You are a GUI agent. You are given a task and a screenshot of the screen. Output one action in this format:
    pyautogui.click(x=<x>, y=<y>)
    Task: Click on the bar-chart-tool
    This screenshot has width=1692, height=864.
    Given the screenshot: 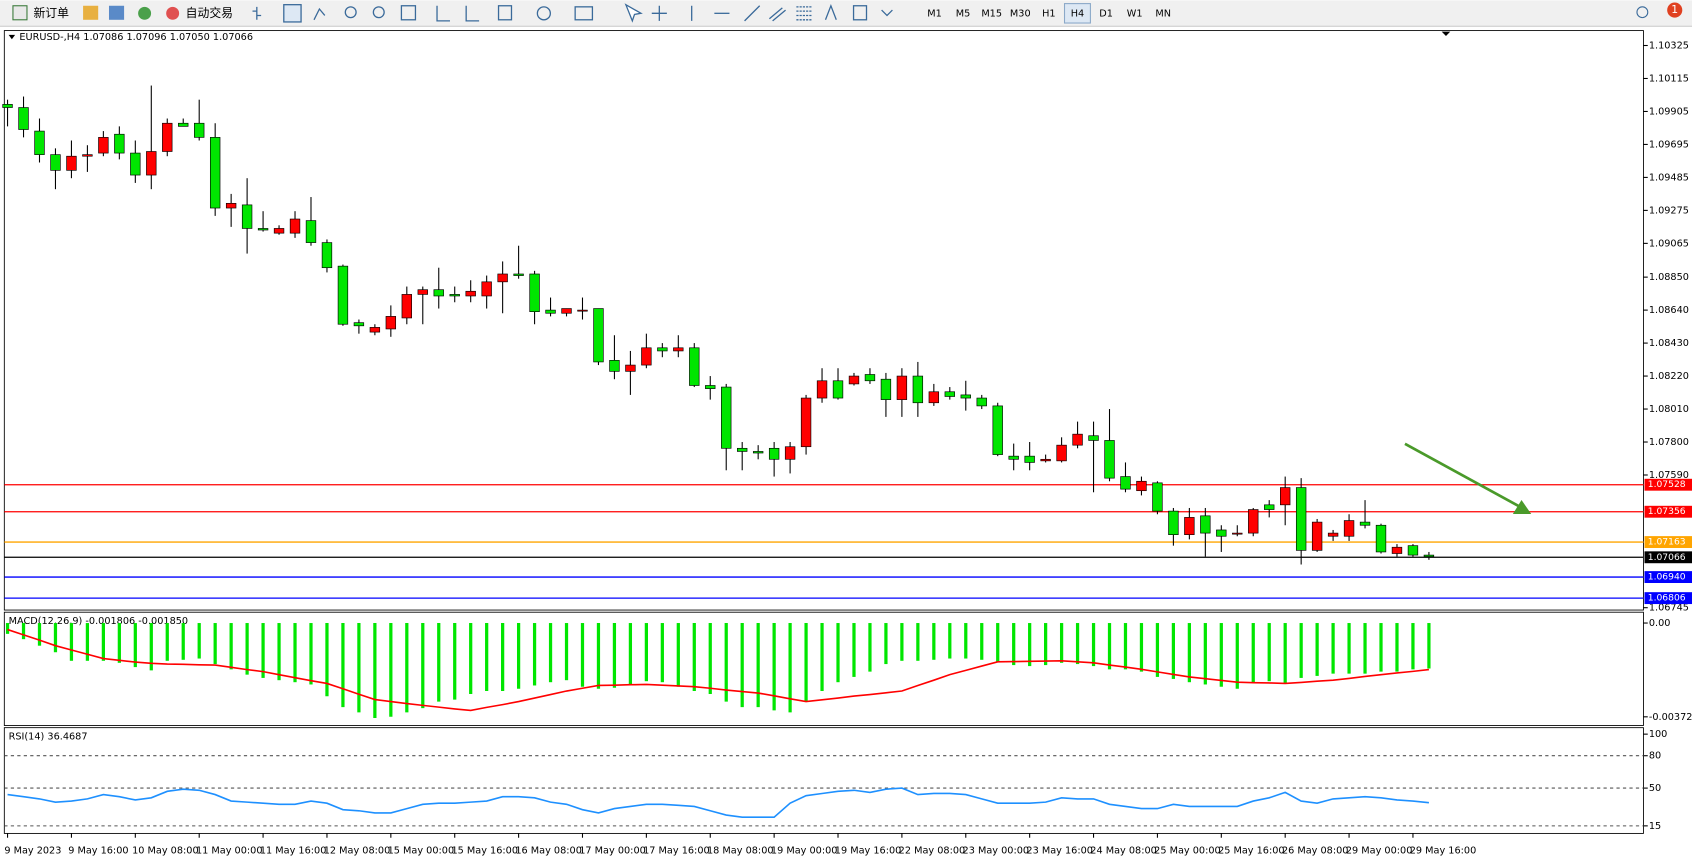 What is the action you would take?
    pyautogui.click(x=257, y=13)
    